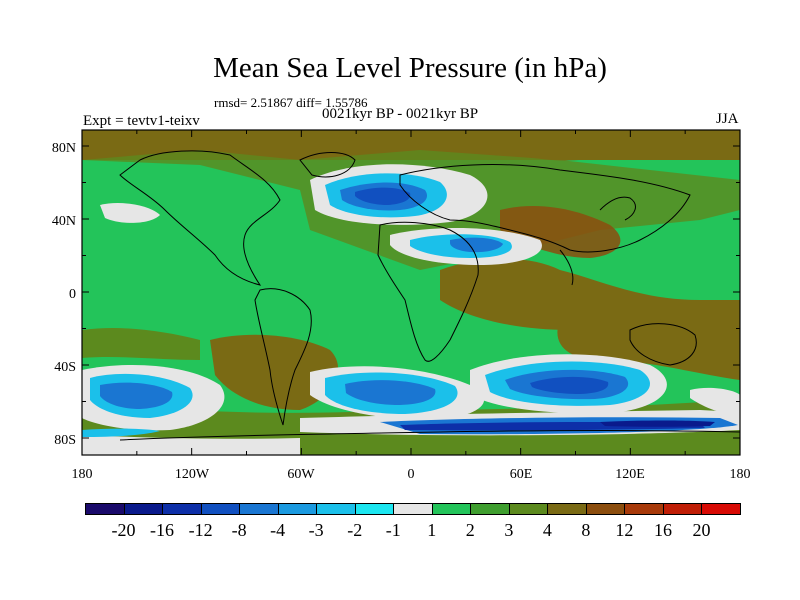 The width and height of the screenshot is (800, 600). I want to click on colorbar-label: 16, so click(662, 530).